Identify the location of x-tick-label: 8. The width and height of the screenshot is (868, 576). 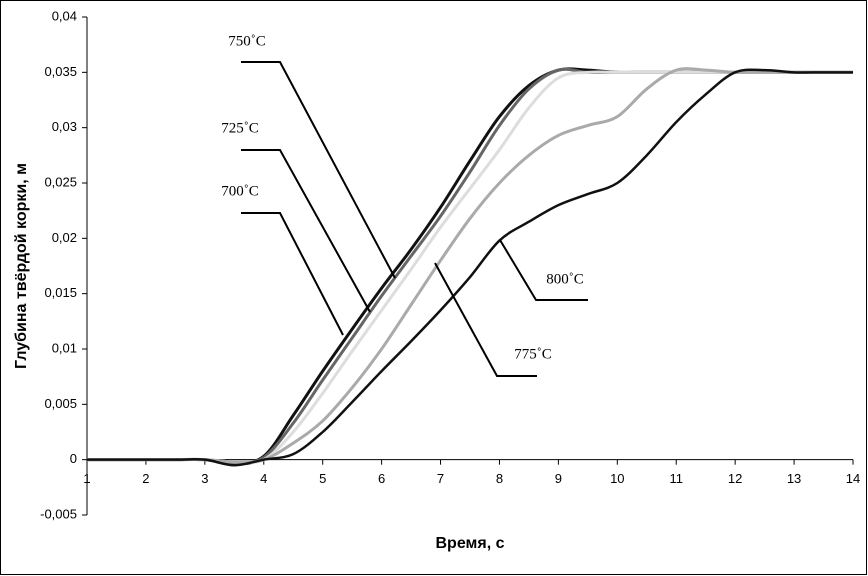
(499, 478).